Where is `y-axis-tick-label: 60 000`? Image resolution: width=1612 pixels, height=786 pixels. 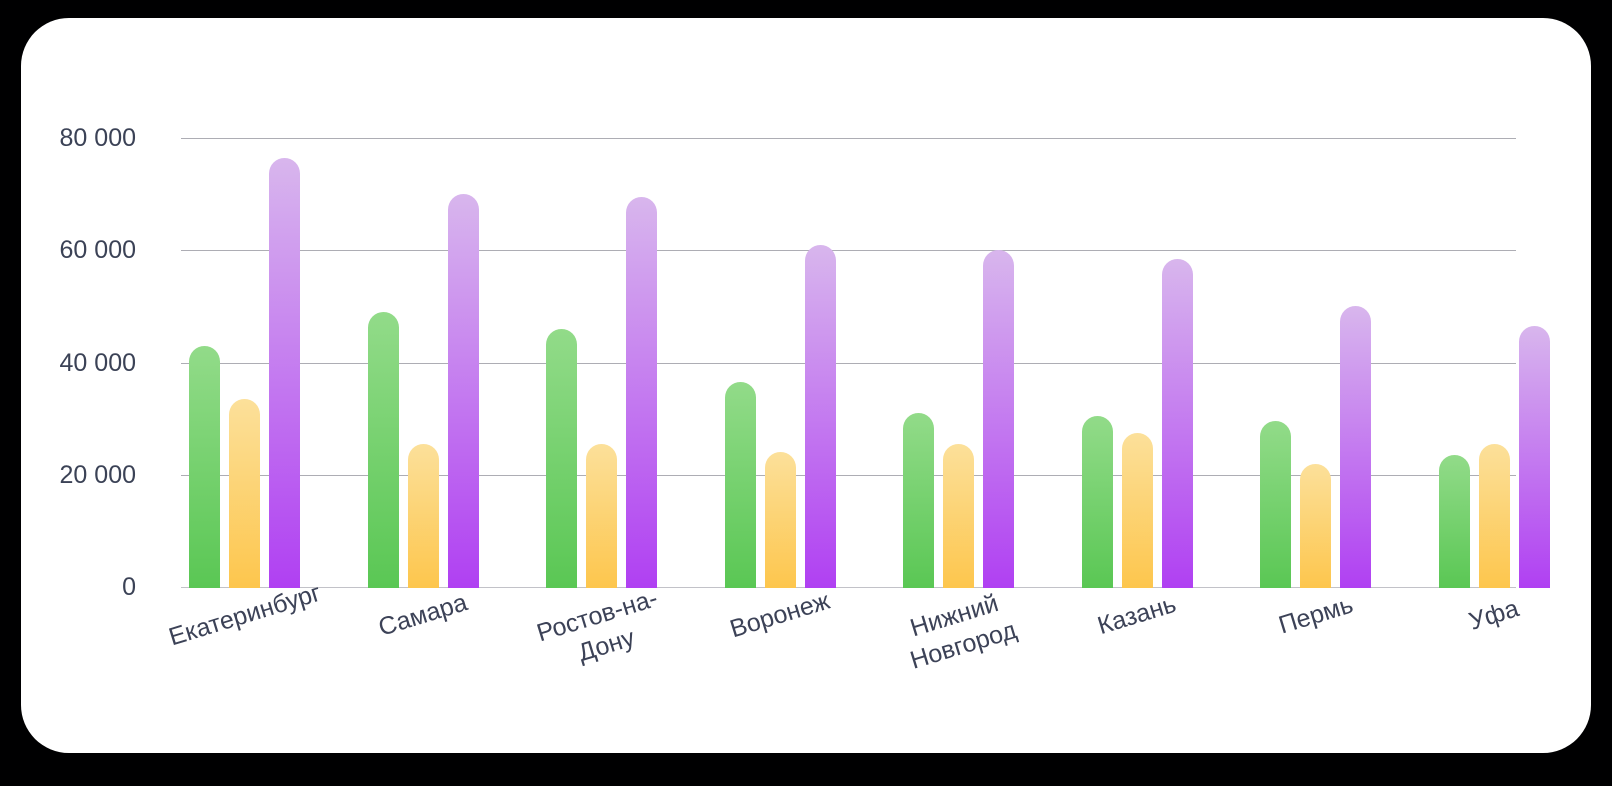
y-axis-tick-label: 60 000 is located at coordinates (97, 250).